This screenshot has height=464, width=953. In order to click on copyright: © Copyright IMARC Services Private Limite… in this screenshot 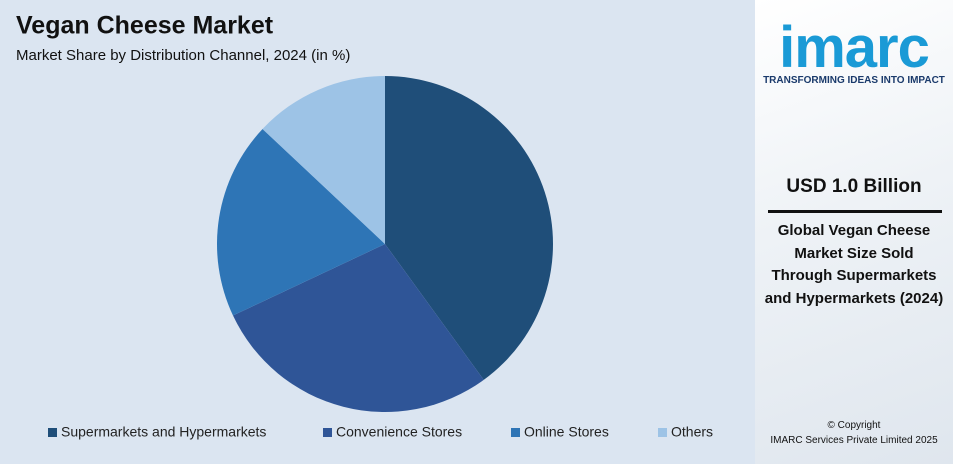, I will do `click(854, 433)`.